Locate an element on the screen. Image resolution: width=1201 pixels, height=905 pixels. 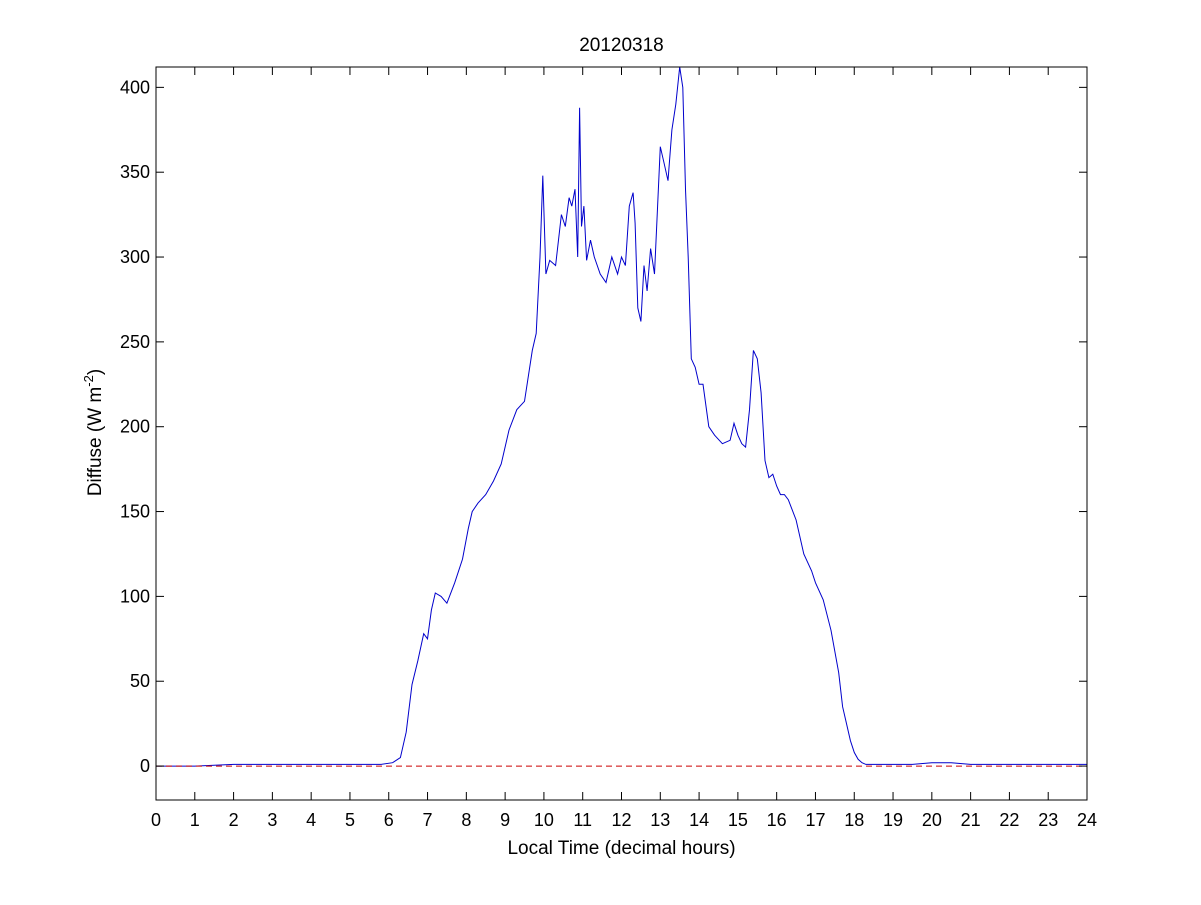
x-tick-label: 8 is located at coordinates (466, 820).